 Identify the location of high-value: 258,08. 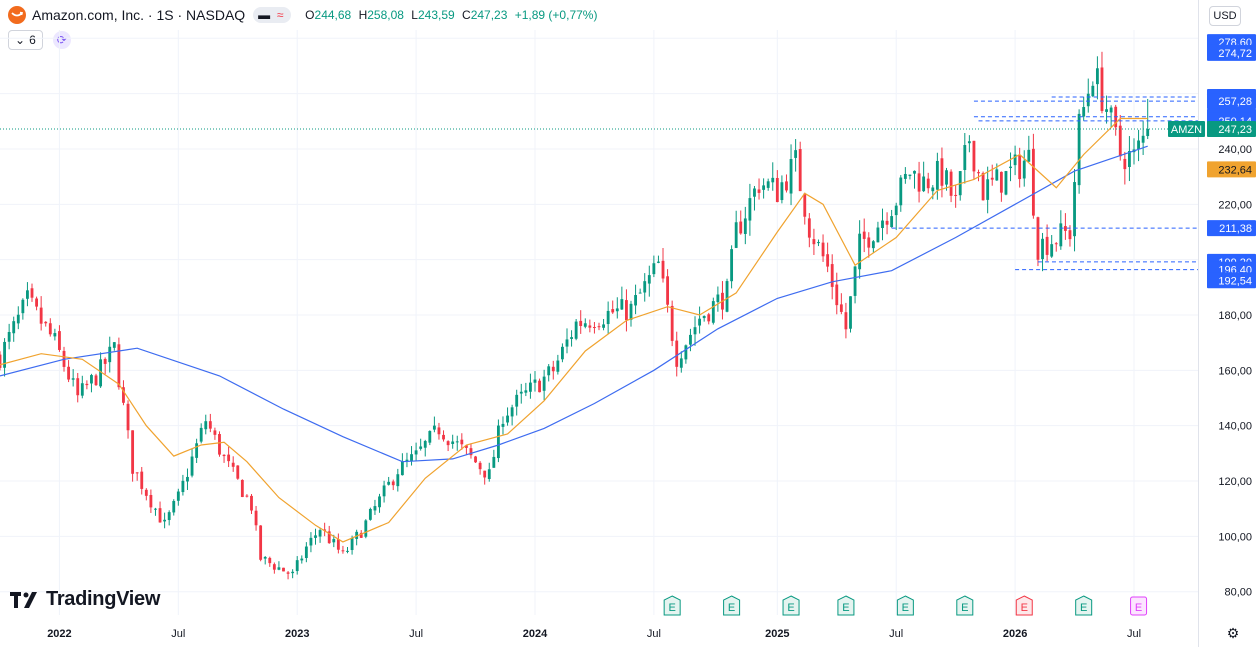
(385, 15).